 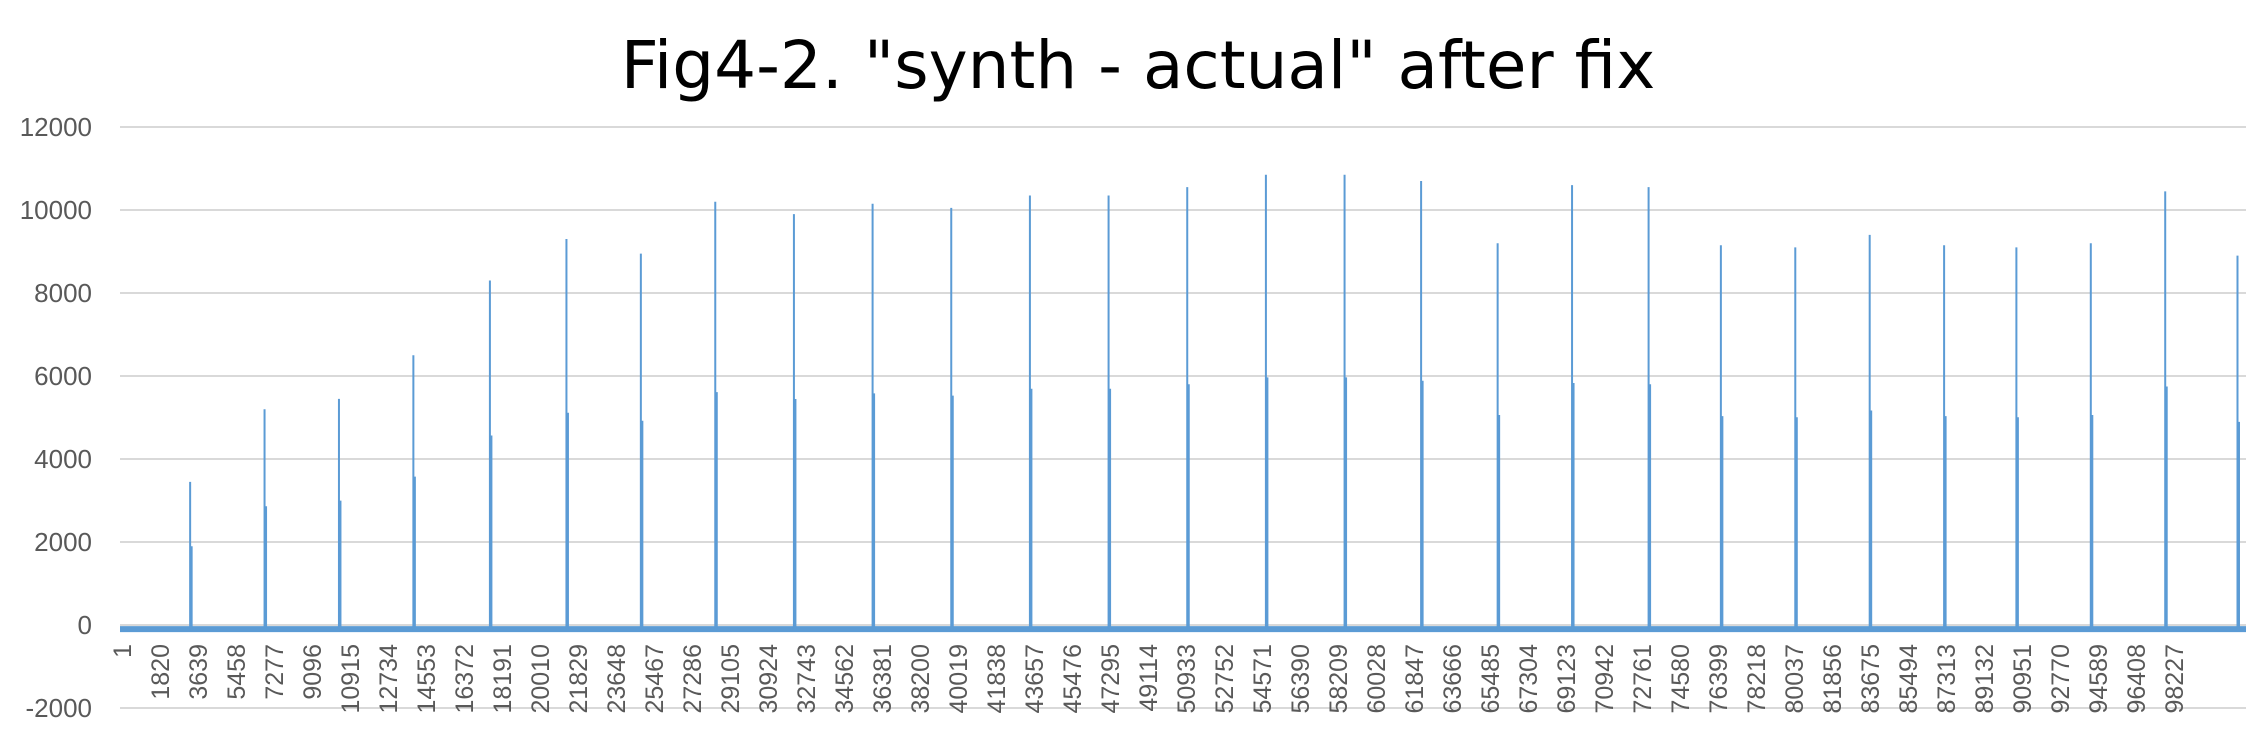 What do you see at coordinates (1453, 679) in the screenshot?
I see `x-tick-label: 63666` at bounding box center [1453, 679].